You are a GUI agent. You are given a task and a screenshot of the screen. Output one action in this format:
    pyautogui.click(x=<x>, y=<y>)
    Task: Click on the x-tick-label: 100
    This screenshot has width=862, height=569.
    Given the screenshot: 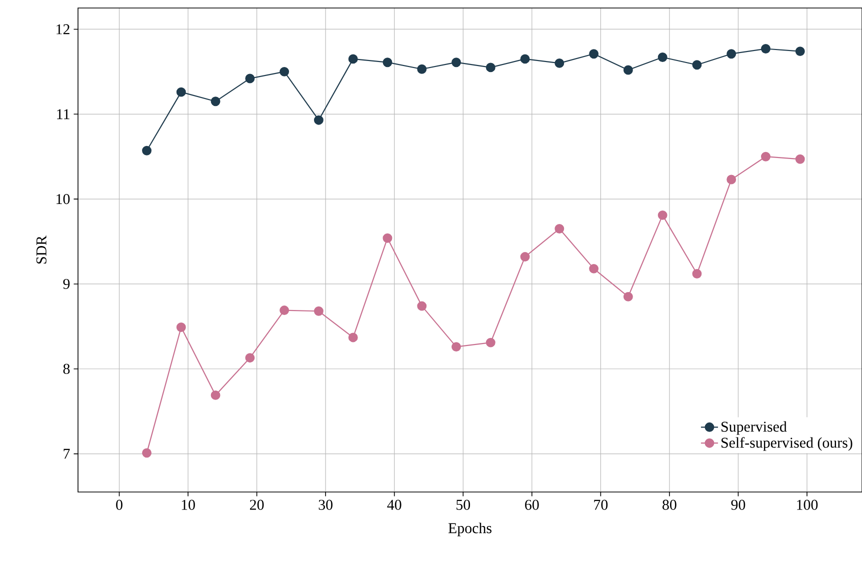 What is the action you would take?
    pyautogui.click(x=807, y=505)
    